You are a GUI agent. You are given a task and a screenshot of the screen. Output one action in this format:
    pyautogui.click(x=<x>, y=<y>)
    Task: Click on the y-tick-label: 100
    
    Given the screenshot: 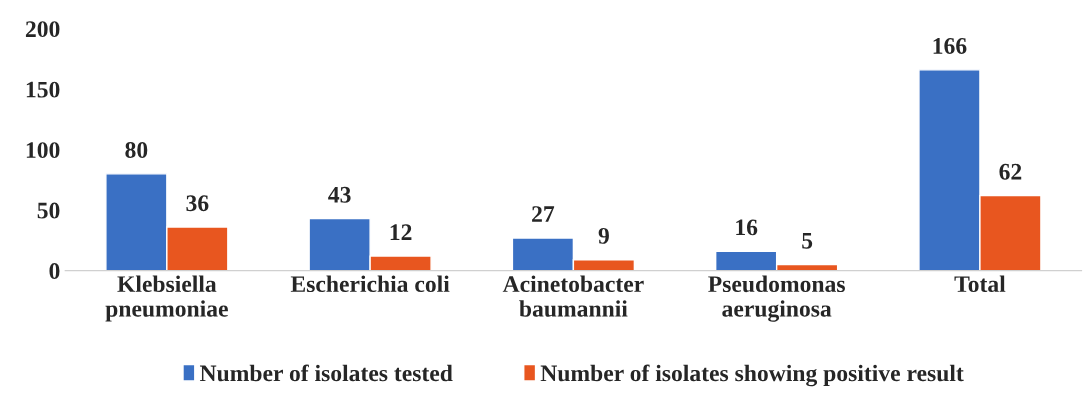 What is the action you would take?
    pyautogui.click(x=43, y=150)
    